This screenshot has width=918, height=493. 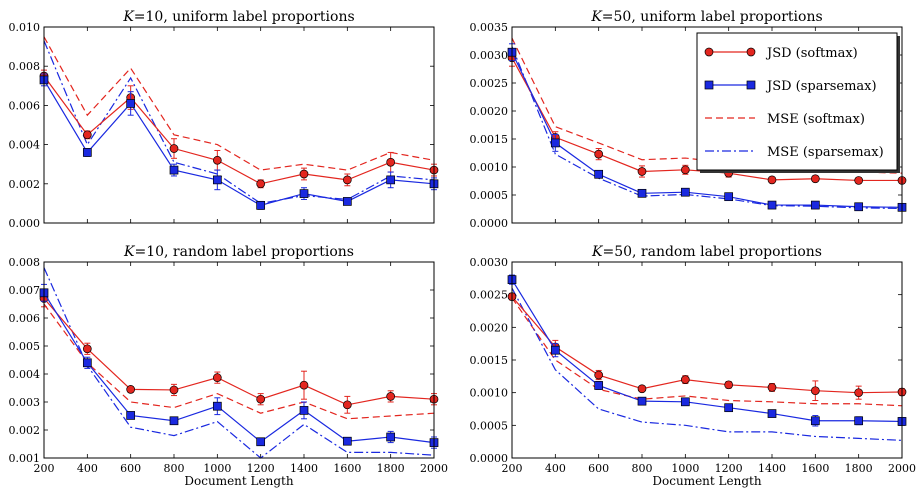 I want to click on x-tick-label: 1800, so click(x=391, y=468).